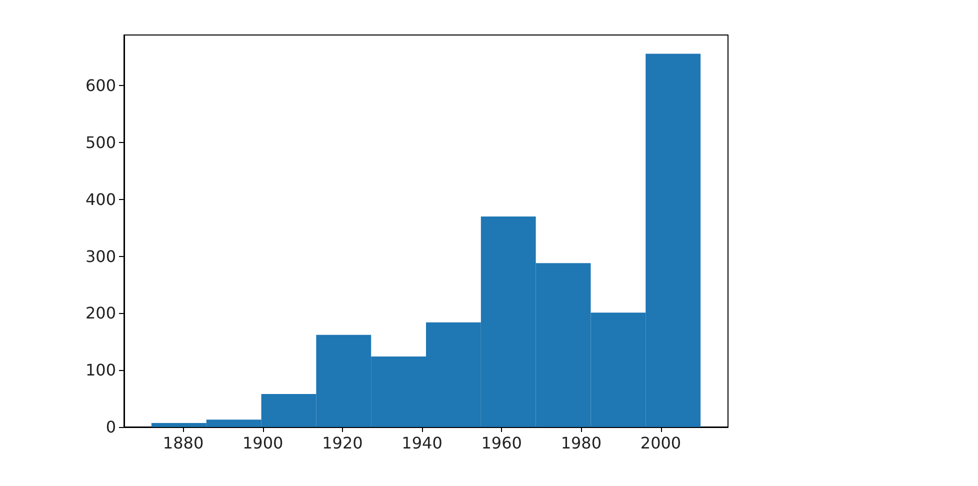 This screenshot has height=486, width=978. What do you see at coordinates (661, 443) in the screenshot?
I see `x-tick-label: 2000` at bounding box center [661, 443].